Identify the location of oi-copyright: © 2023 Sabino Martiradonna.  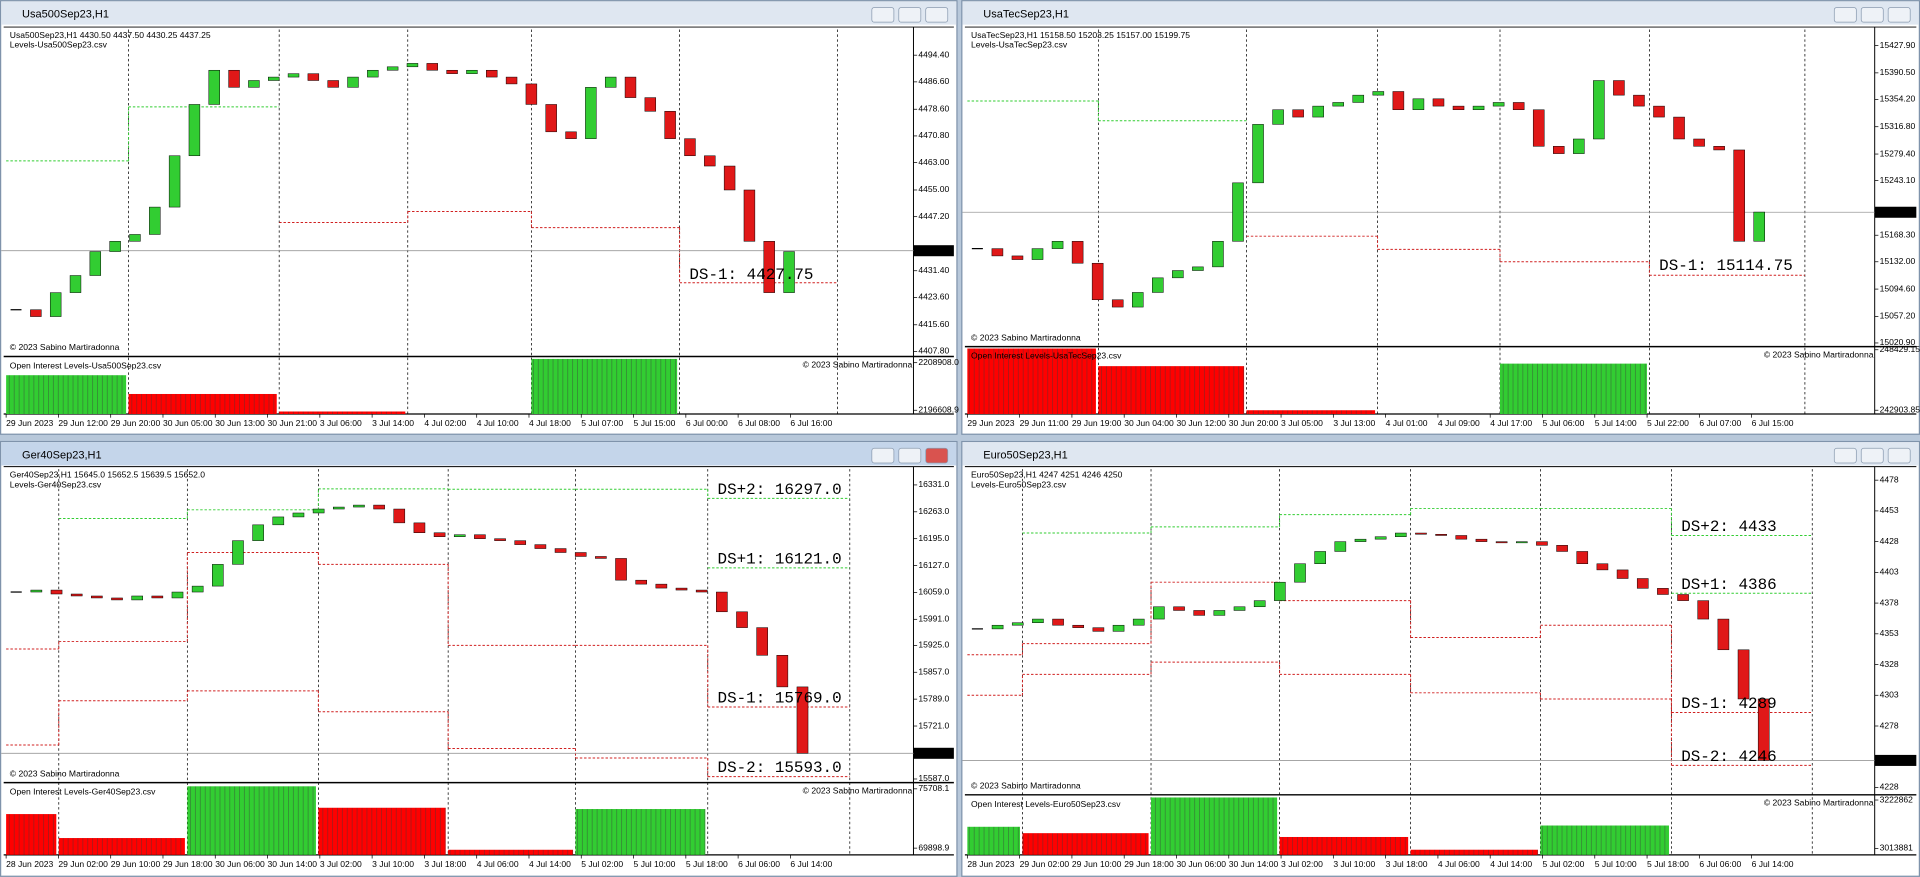
(1819, 355).